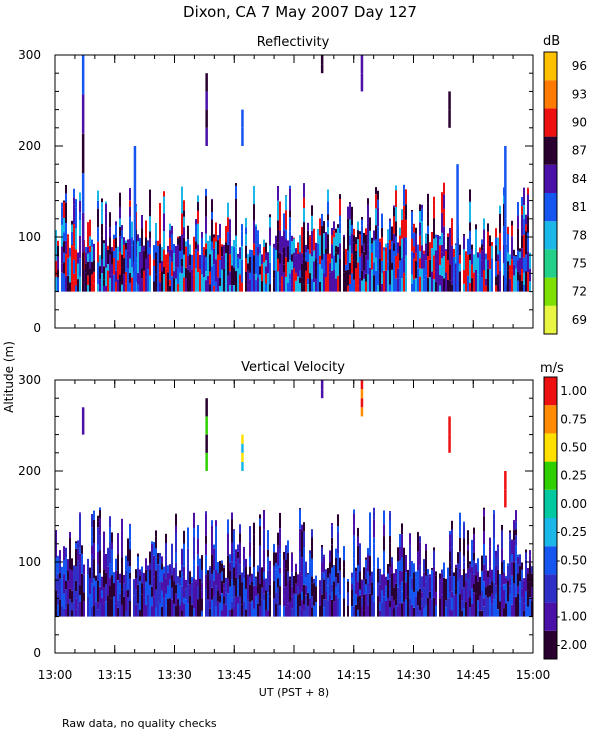 This screenshot has width=600, height=750. Describe the element at coordinates (294, 692) in the screenshot. I see `x-axis-label: UT (PST + 8)` at that location.